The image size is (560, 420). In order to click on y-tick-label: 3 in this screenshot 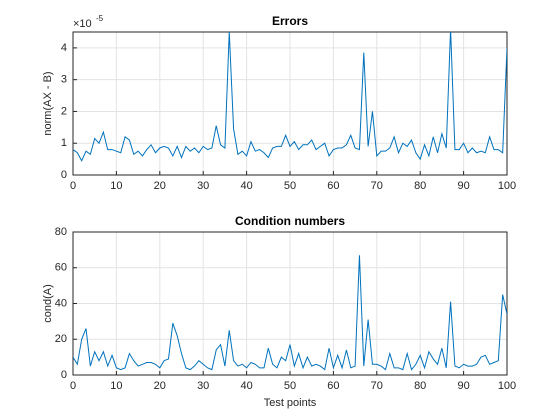, I will do `click(64, 80)`.